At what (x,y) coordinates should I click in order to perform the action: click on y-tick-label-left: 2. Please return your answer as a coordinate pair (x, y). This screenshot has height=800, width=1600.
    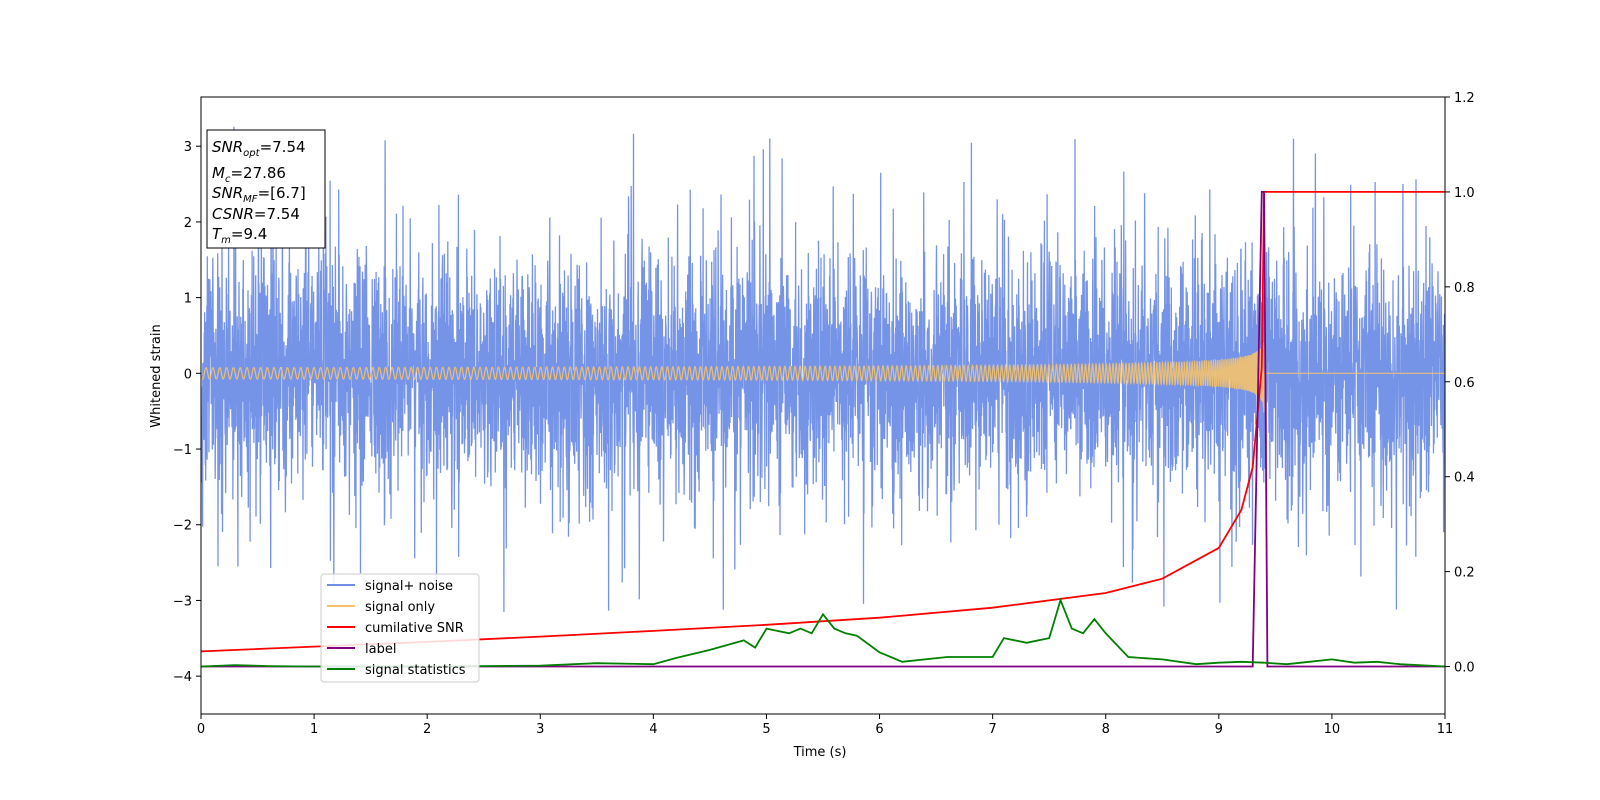
    Looking at the image, I should click on (188, 223).